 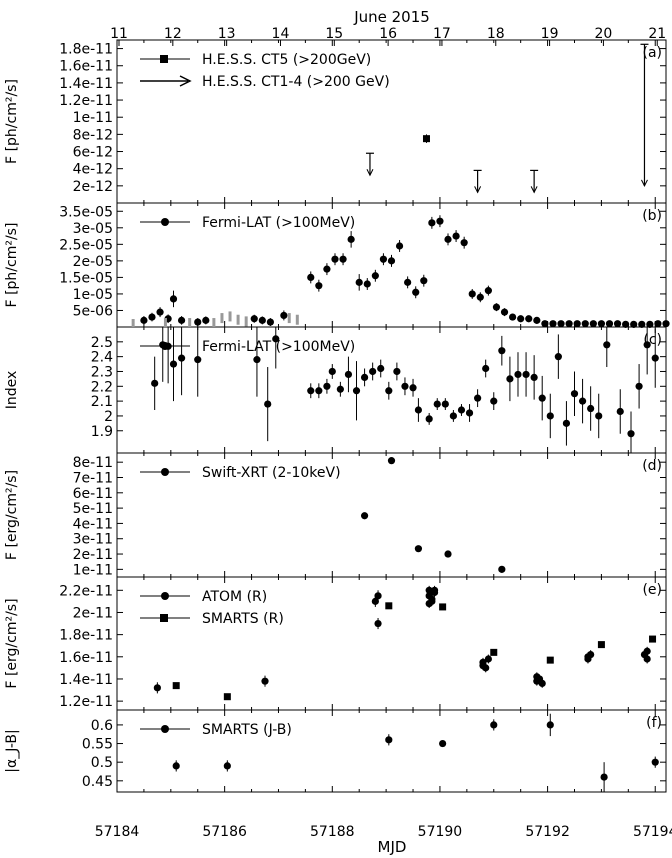 What do you see at coordinates (12, 515) in the screenshot?
I see `panel-d-ylabel: F [erg/cm²/s]` at bounding box center [12, 515].